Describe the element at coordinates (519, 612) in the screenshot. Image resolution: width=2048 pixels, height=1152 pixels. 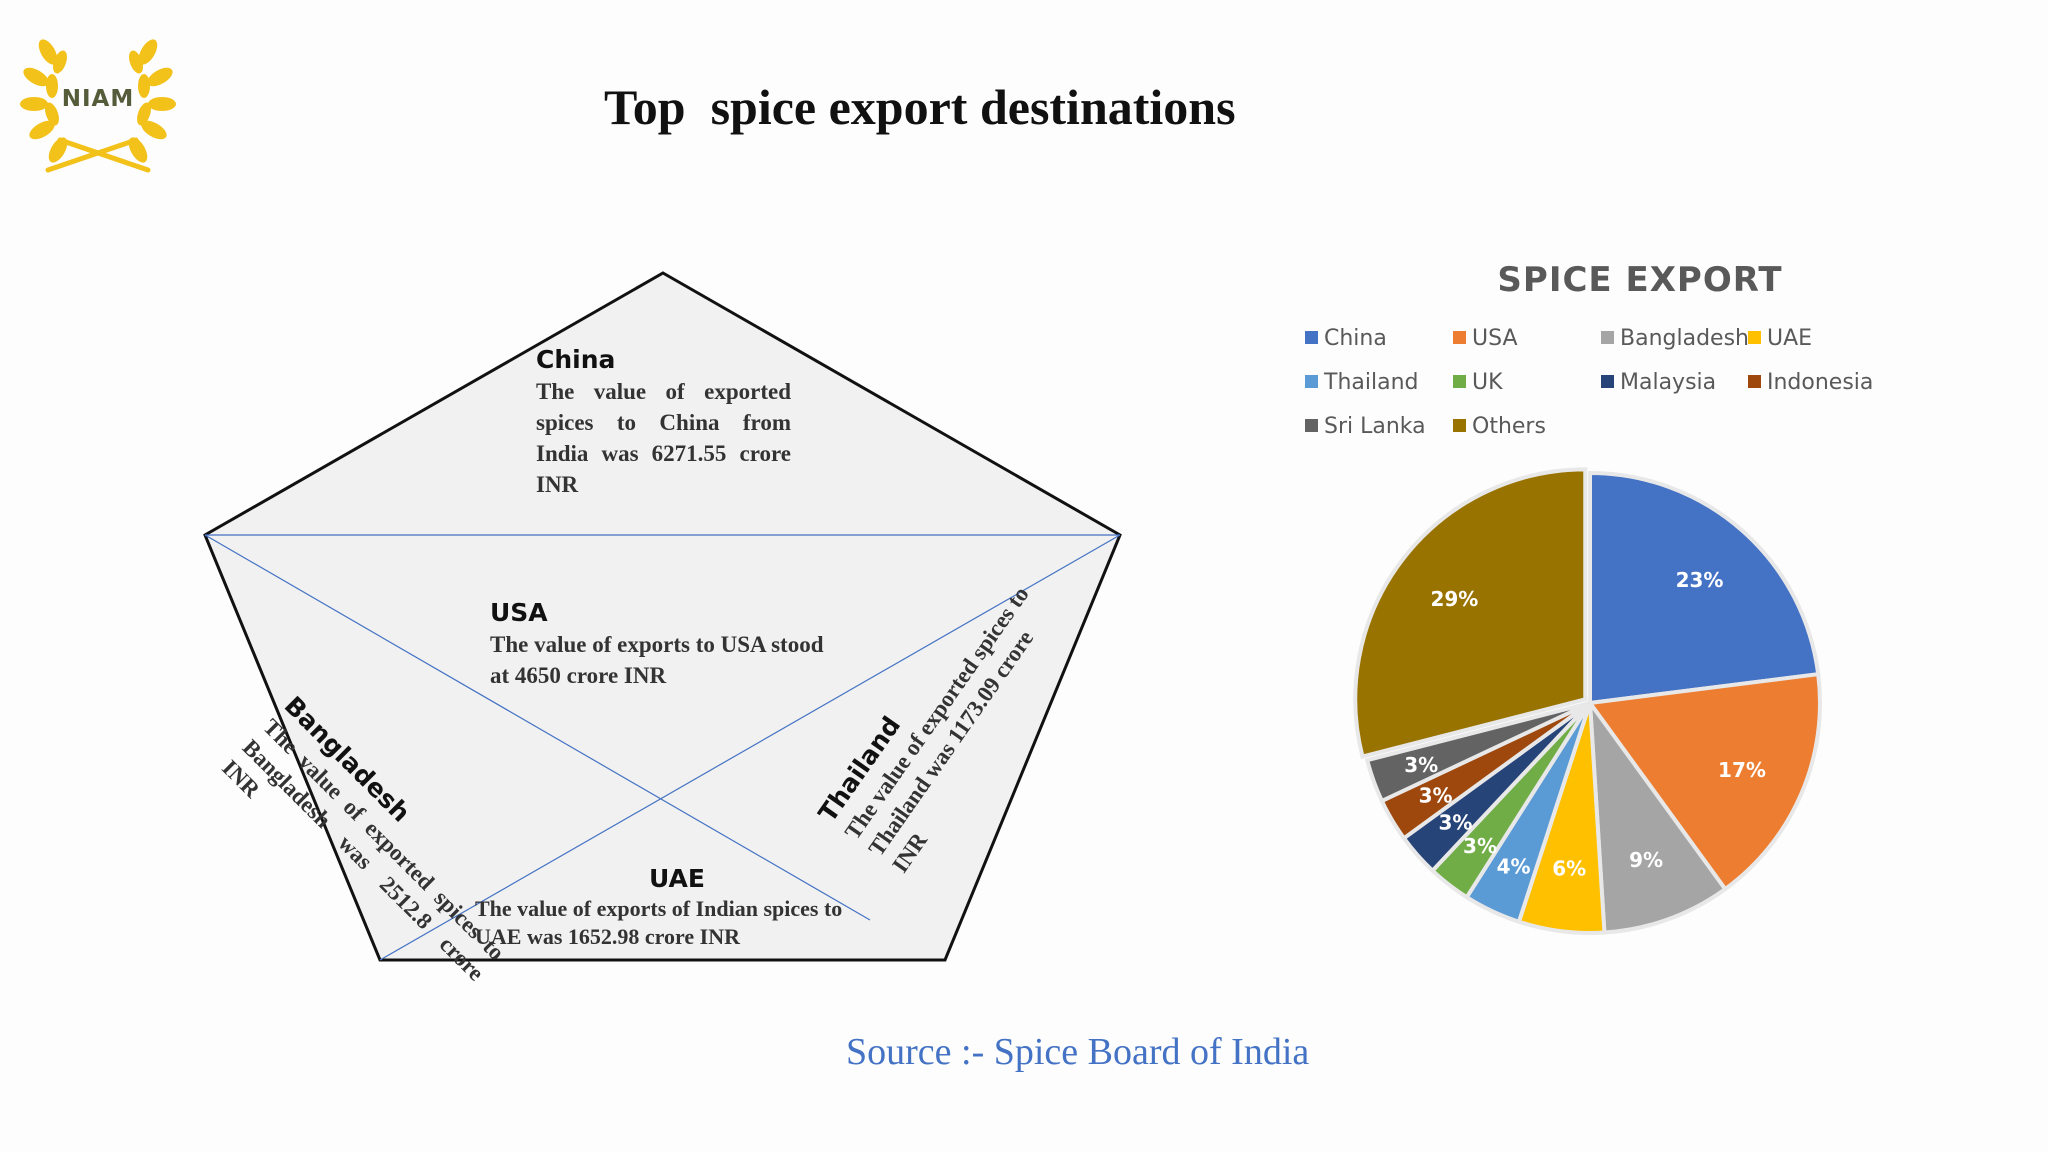
I see `usa-heading: USA` at that location.